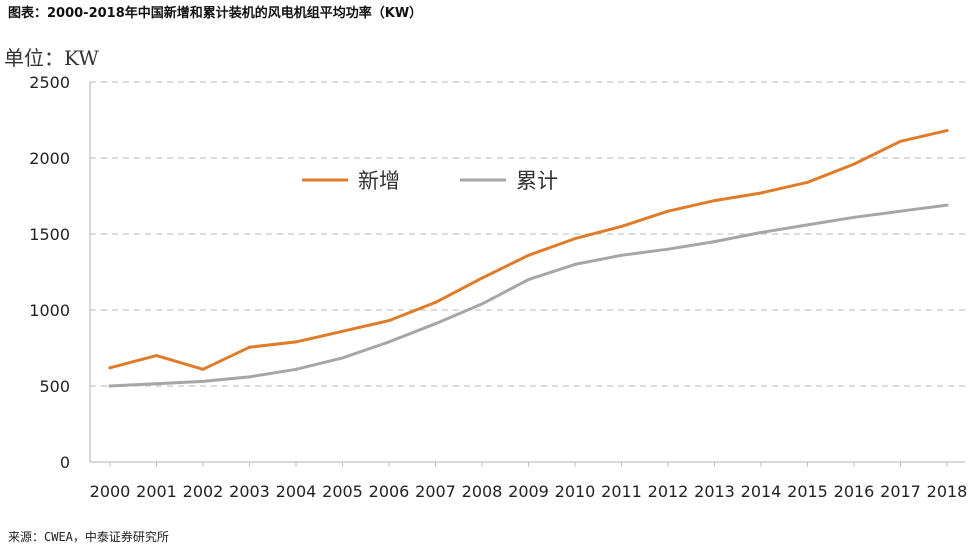 This screenshot has height=550, width=976. Describe the element at coordinates (668, 491) in the screenshot. I see `x-tick-label: 2012` at that location.